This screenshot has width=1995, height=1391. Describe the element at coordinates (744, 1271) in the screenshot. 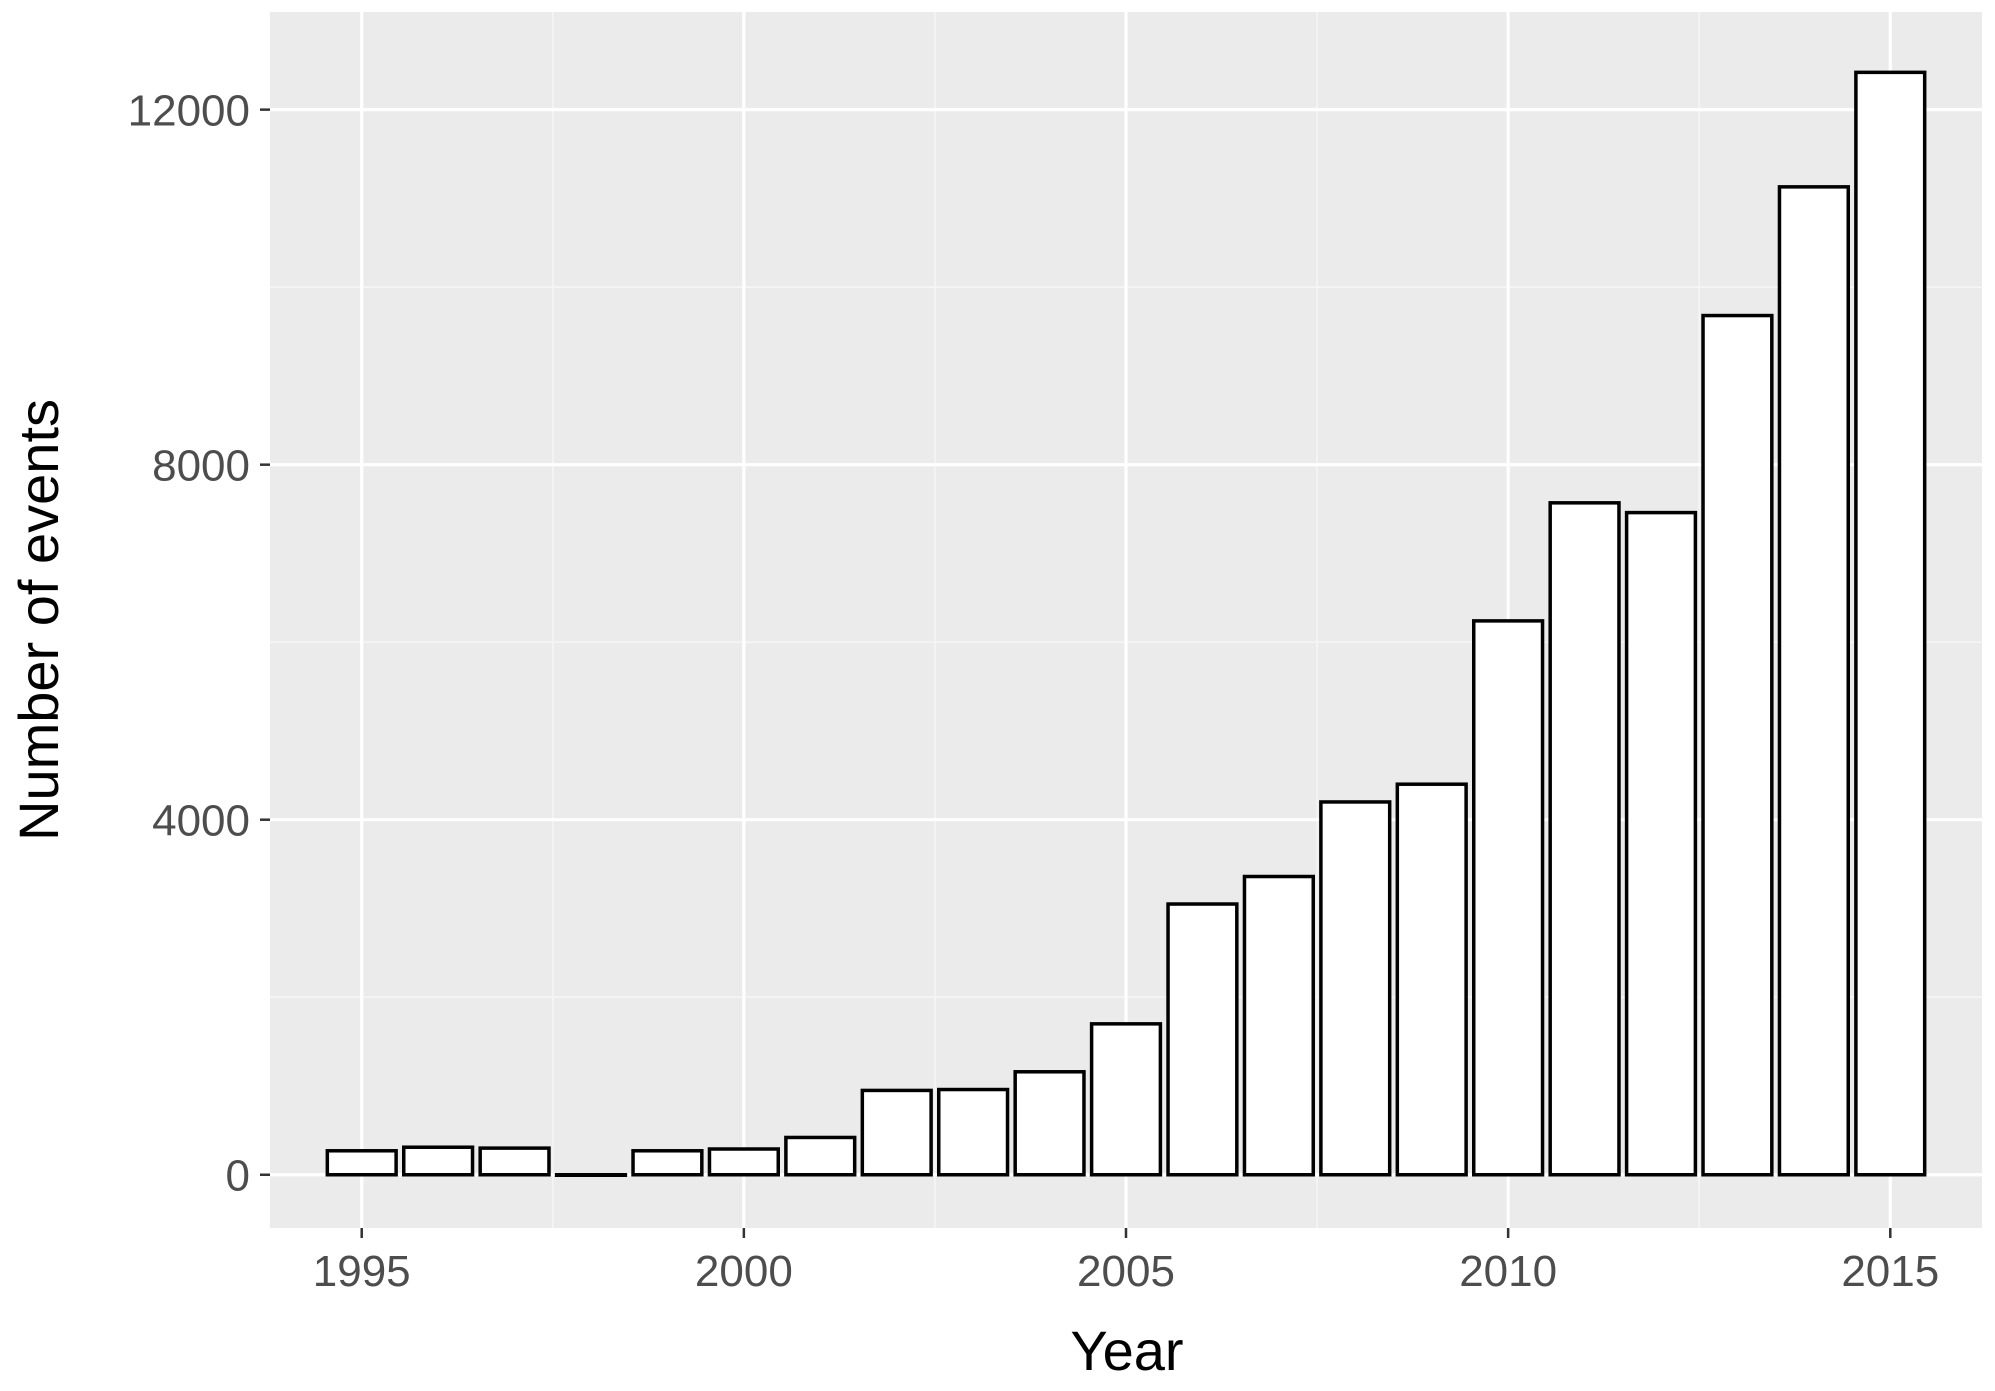

I see `x-tick-label: 2000` at that location.